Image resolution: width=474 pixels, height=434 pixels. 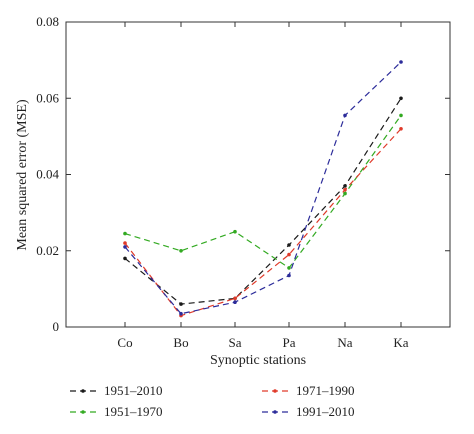 What do you see at coordinates (133, 390) in the screenshot?
I see `legend-label: 1951–2010` at bounding box center [133, 390].